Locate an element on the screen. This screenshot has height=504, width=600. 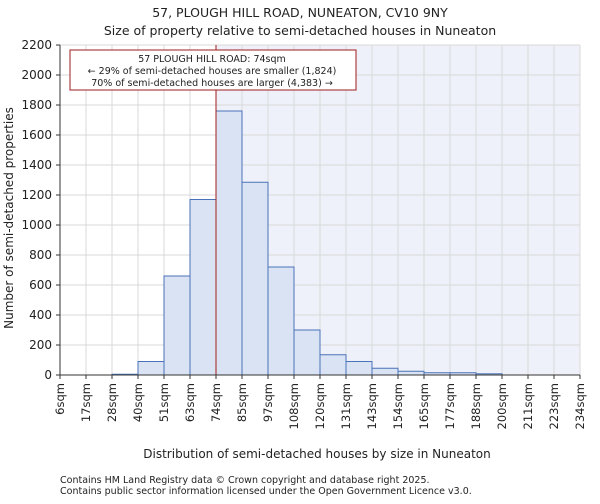
annotation-frame is located at coordinates (213, 70).